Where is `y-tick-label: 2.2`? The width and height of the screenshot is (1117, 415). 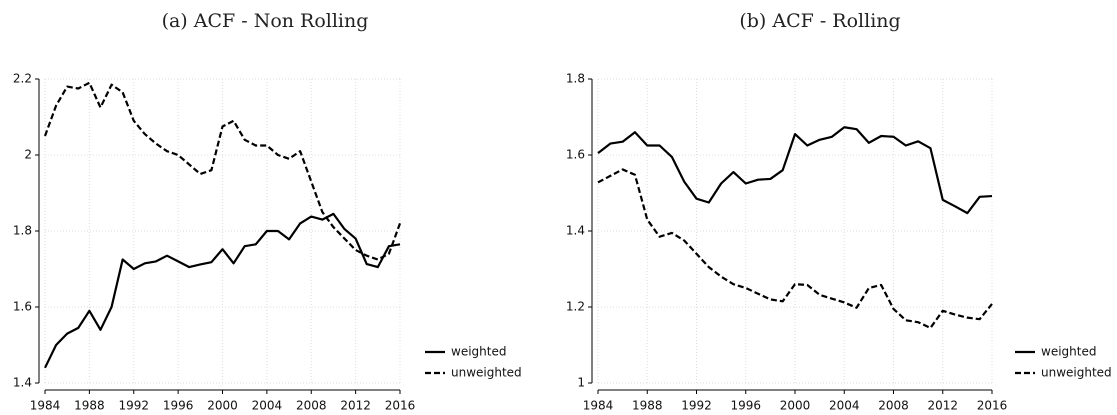
y-tick-label: 2.2 is located at coordinates (22, 79).